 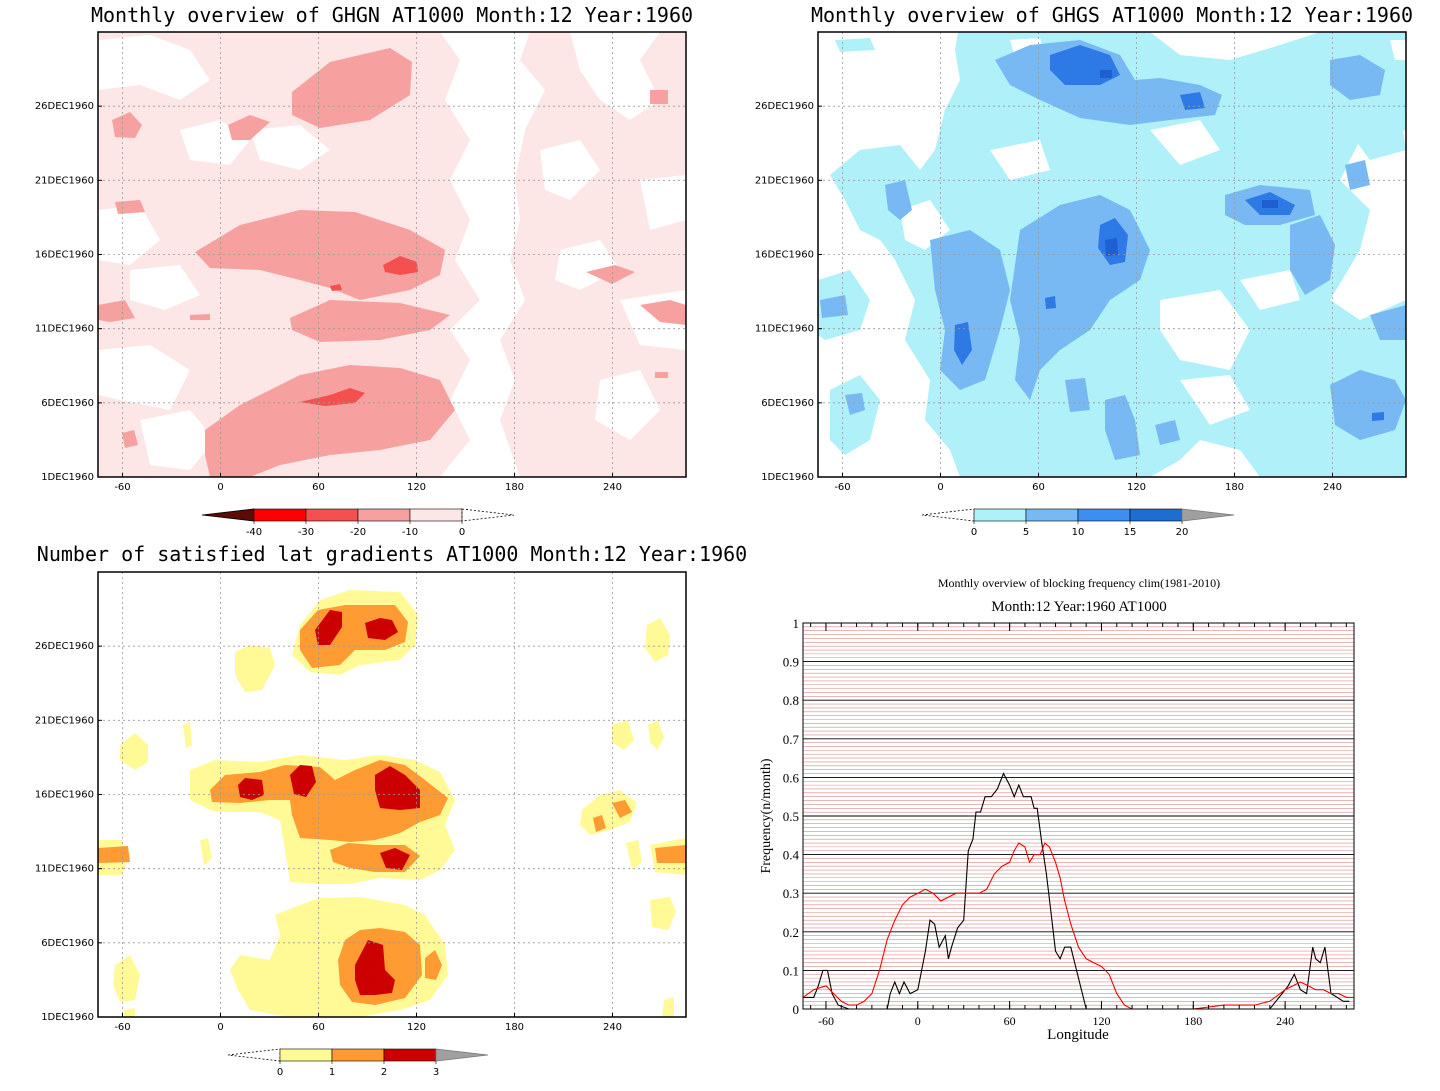 What do you see at coordinates (1078, 532) in the screenshot?
I see `colorbar-label: 10` at bounding box center [1078, 532].